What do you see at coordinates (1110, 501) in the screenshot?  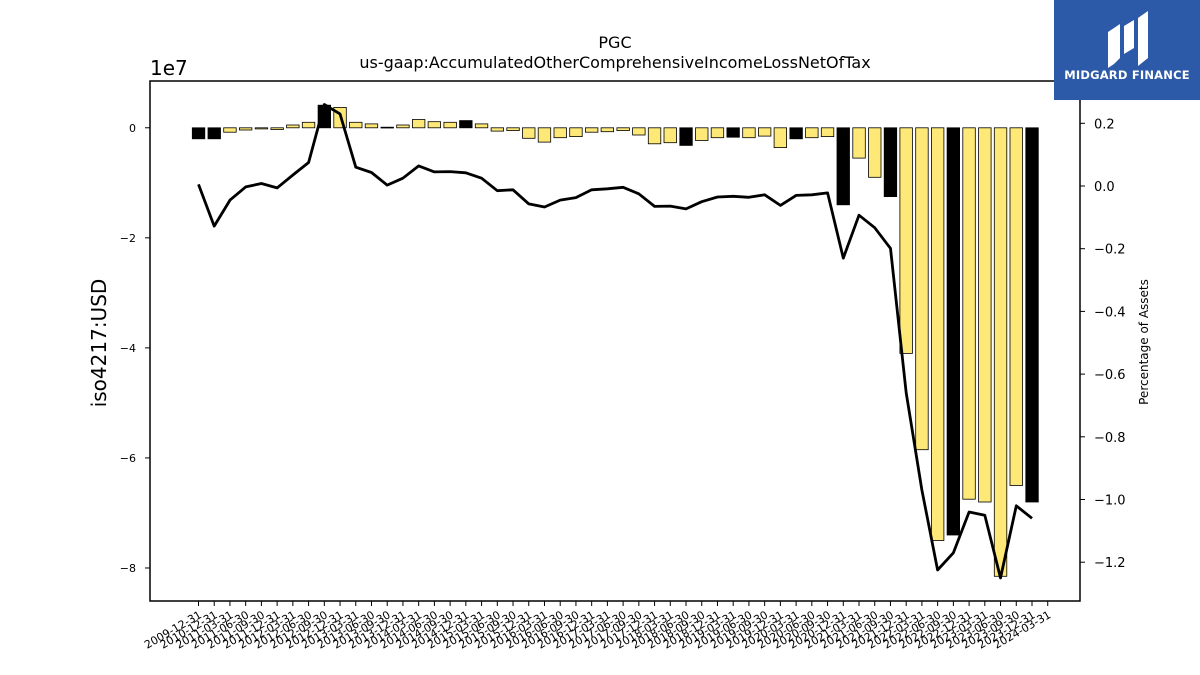 I see `y2-tick-label: −1.0` at bounding box center [1110, 501].